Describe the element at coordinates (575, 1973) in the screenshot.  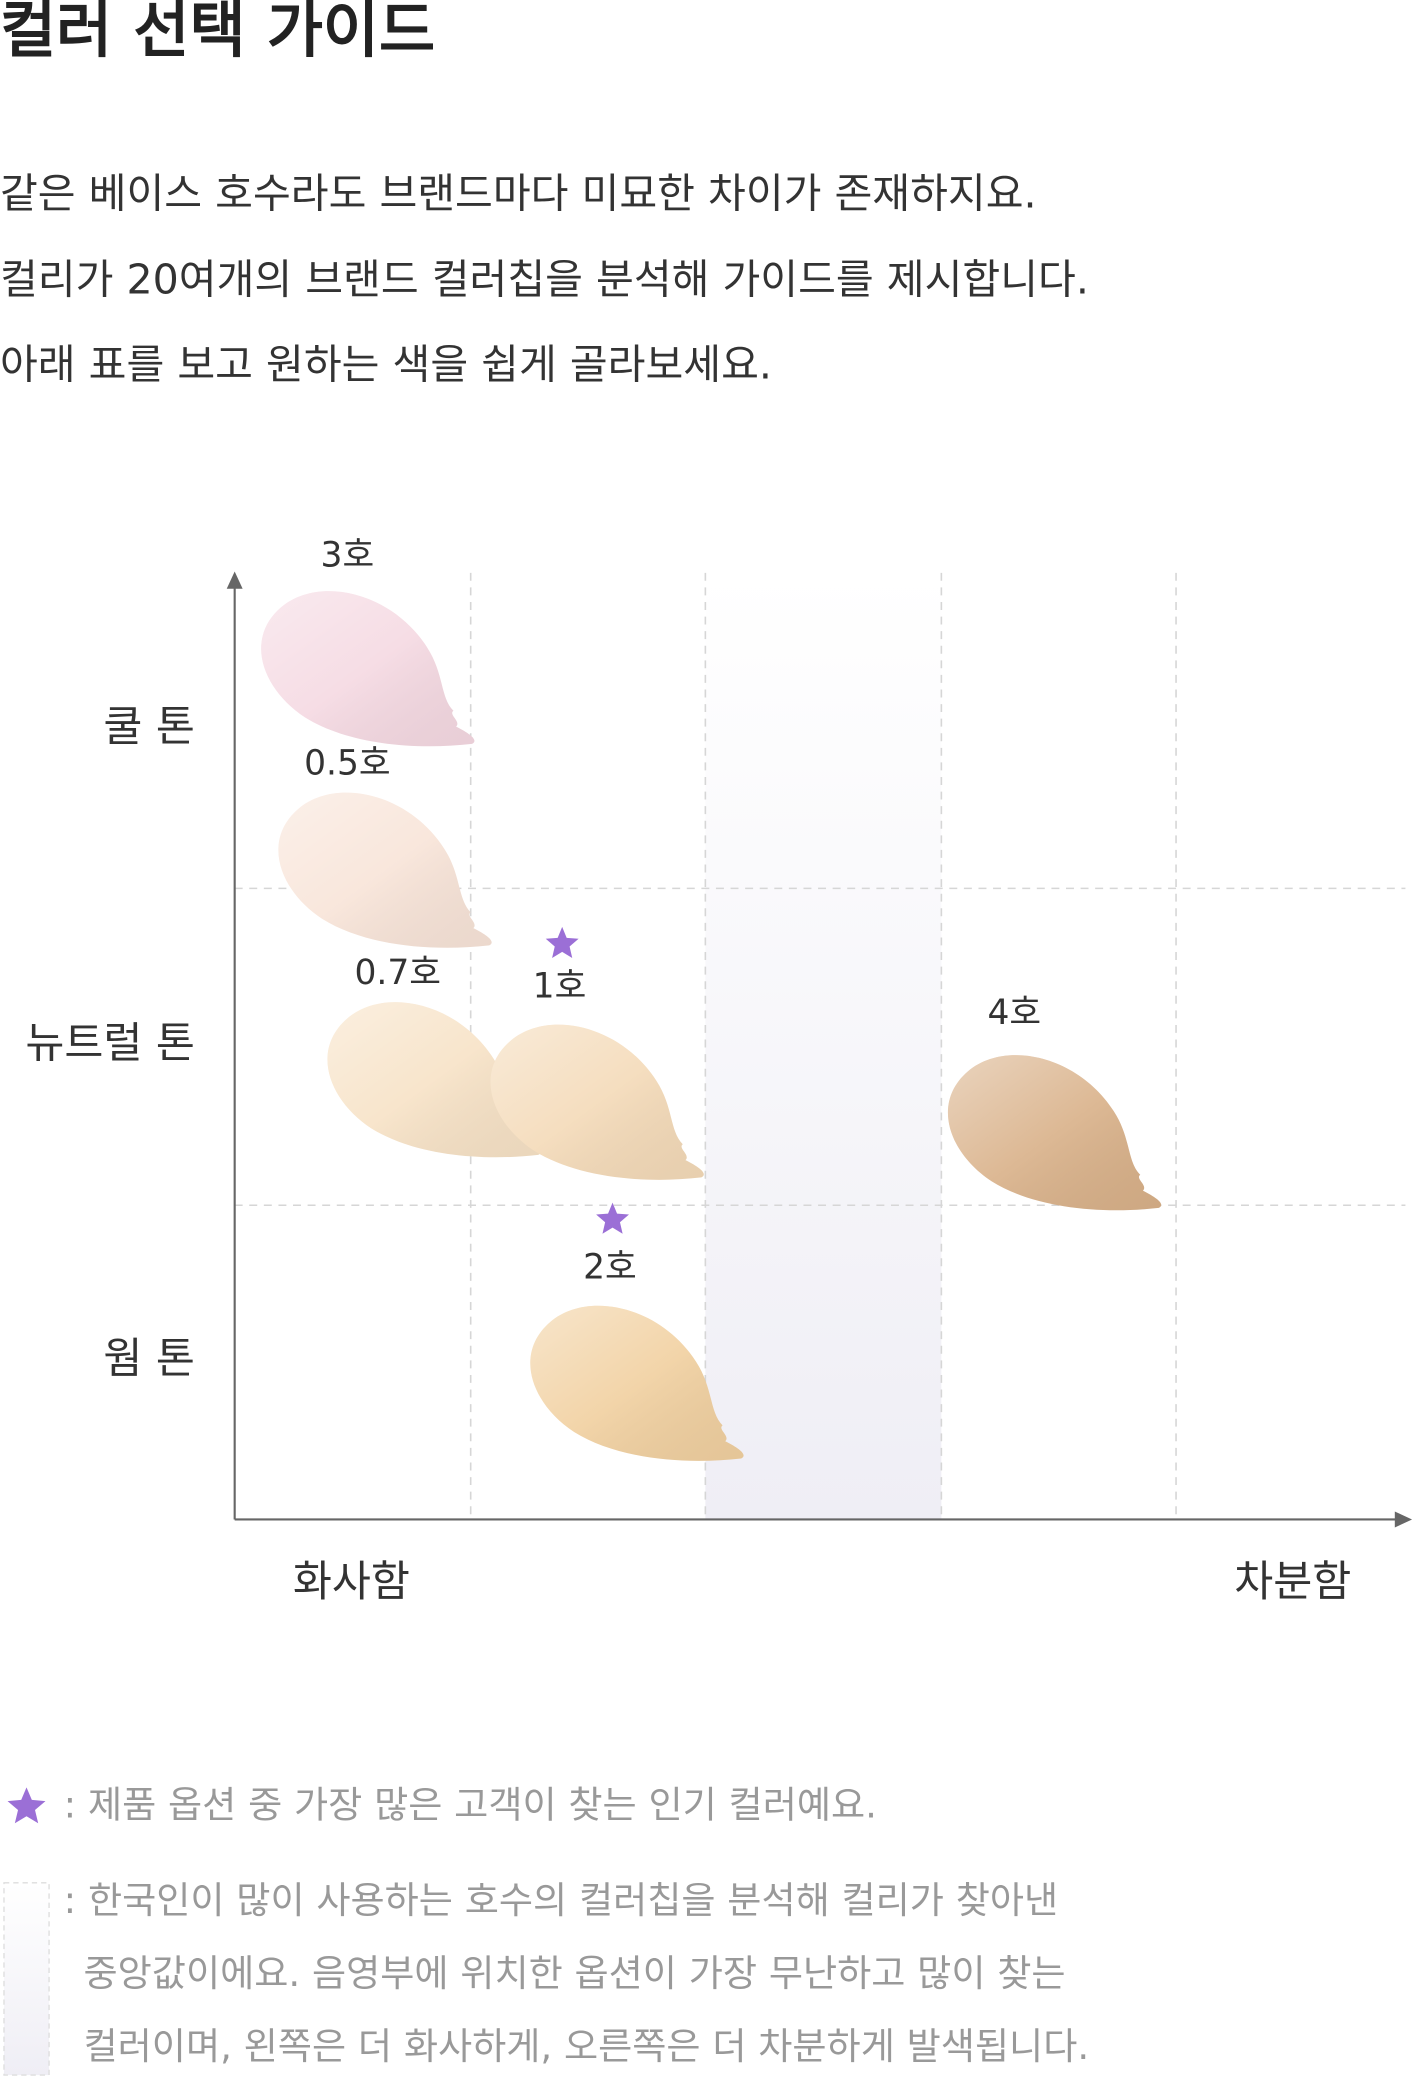
I see `legend-text: 중앙값이에요. 음영부에 위치한 옵션이 가장 무난하고 많이 찾는` at that location.